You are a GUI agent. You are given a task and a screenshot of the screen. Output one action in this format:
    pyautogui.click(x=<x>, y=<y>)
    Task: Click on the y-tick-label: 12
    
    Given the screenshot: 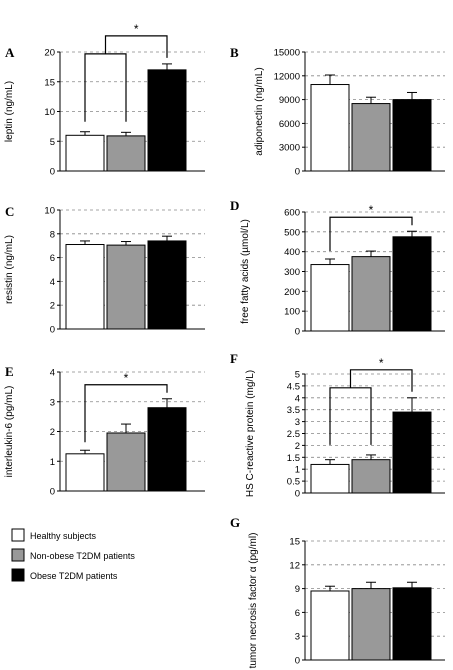 What is the action you would take?
    pyautogui.click(x=294, y=565)
    